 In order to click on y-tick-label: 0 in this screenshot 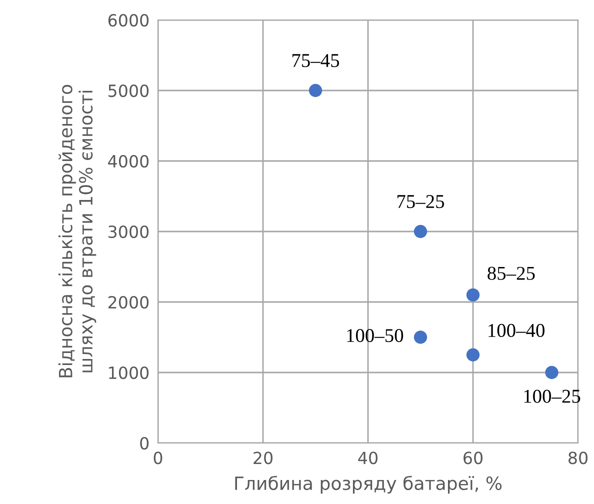, I will do `click(144, 443)`.